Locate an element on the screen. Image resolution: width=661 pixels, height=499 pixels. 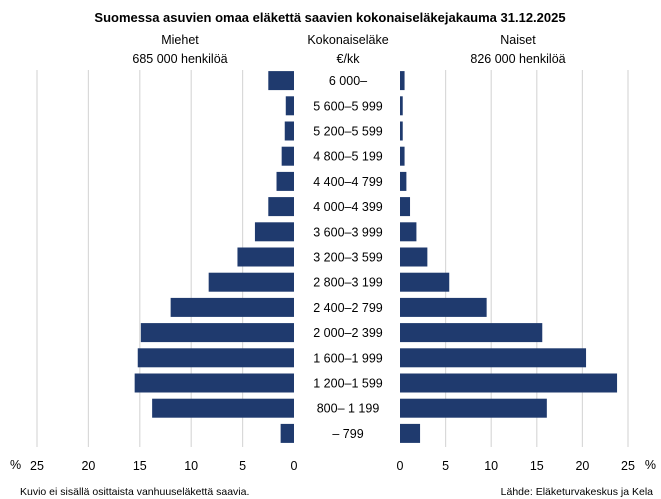
center-header-unit: €/kk is located at coordinates (349, 59).